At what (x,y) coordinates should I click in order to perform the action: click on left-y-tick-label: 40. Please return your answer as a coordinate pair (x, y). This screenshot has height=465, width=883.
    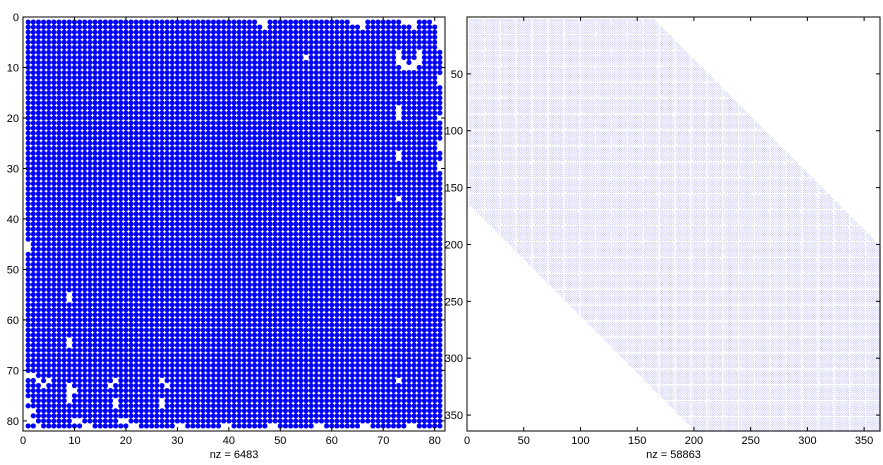
    Looking at the image, I should click on (13, 220).